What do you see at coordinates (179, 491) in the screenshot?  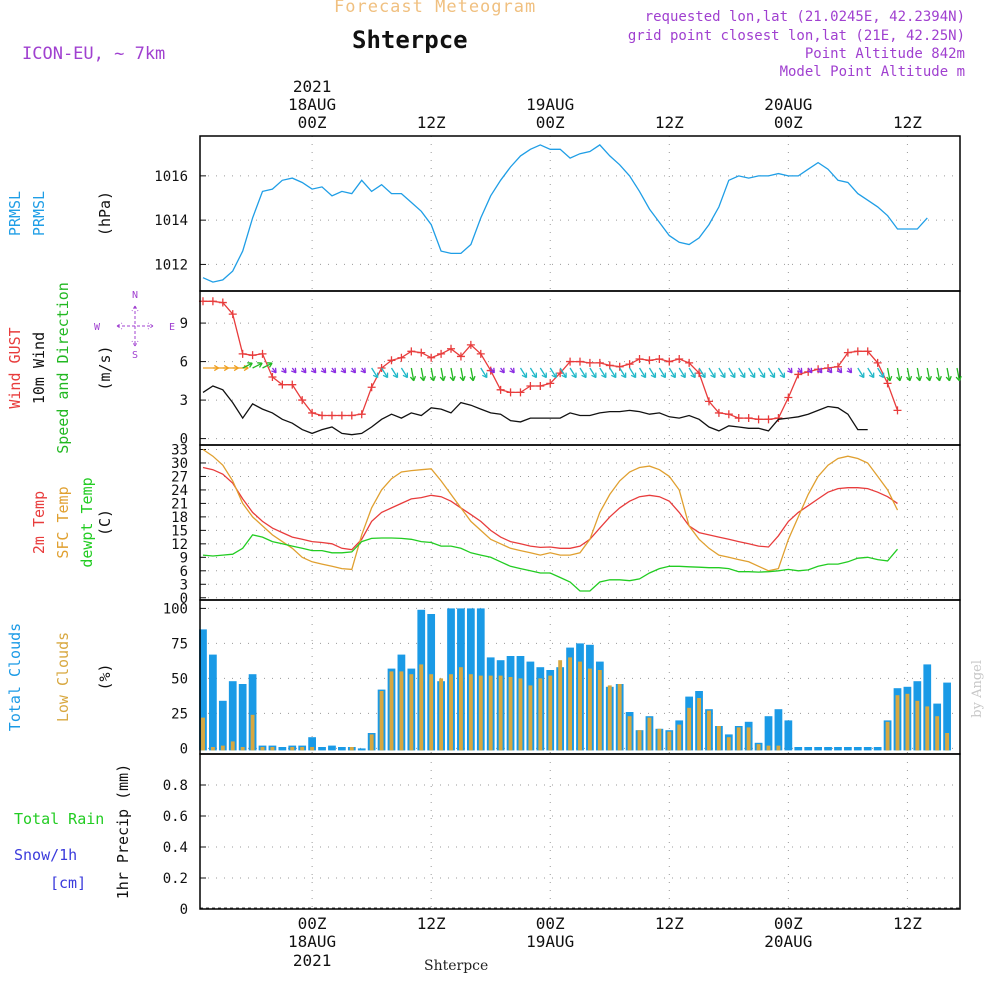 I see `temperature-ytick-label: 24` at bounding box center [179, 491].